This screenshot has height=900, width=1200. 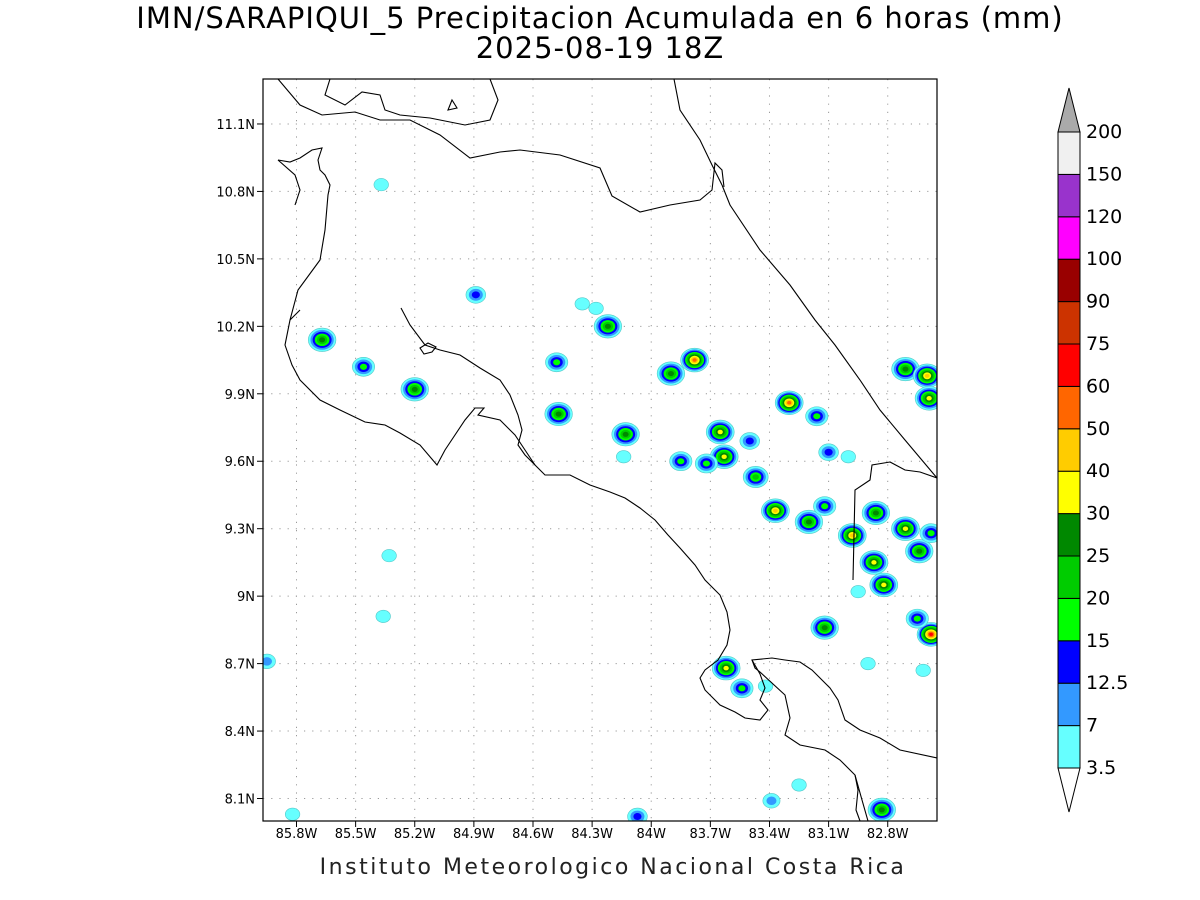 I want to click on lat-tick-label: 10.8N, so click(x=235, y=192).